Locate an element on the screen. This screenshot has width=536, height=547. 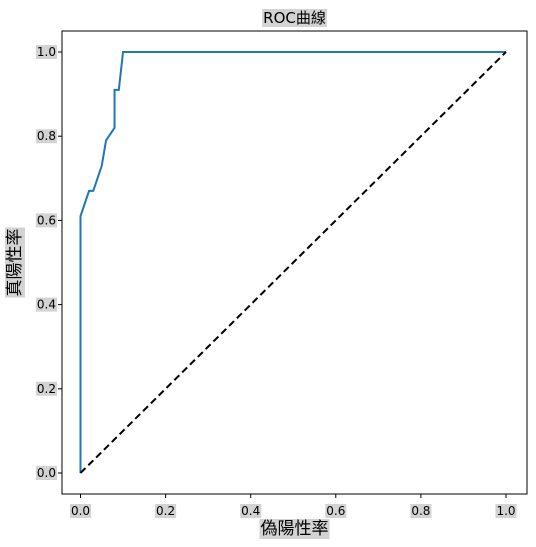
x-tick-label-group: 0.6 is located at coordinates (336, 511).